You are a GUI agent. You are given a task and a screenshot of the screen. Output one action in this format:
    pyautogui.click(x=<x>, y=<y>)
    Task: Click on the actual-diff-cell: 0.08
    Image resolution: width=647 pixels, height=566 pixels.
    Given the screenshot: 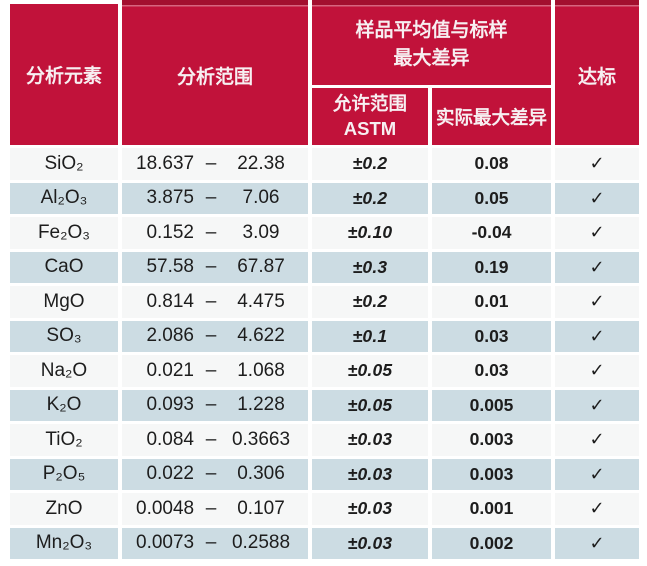 What is the action you would take?
    pyautogui.click(x=492, y=164)
    